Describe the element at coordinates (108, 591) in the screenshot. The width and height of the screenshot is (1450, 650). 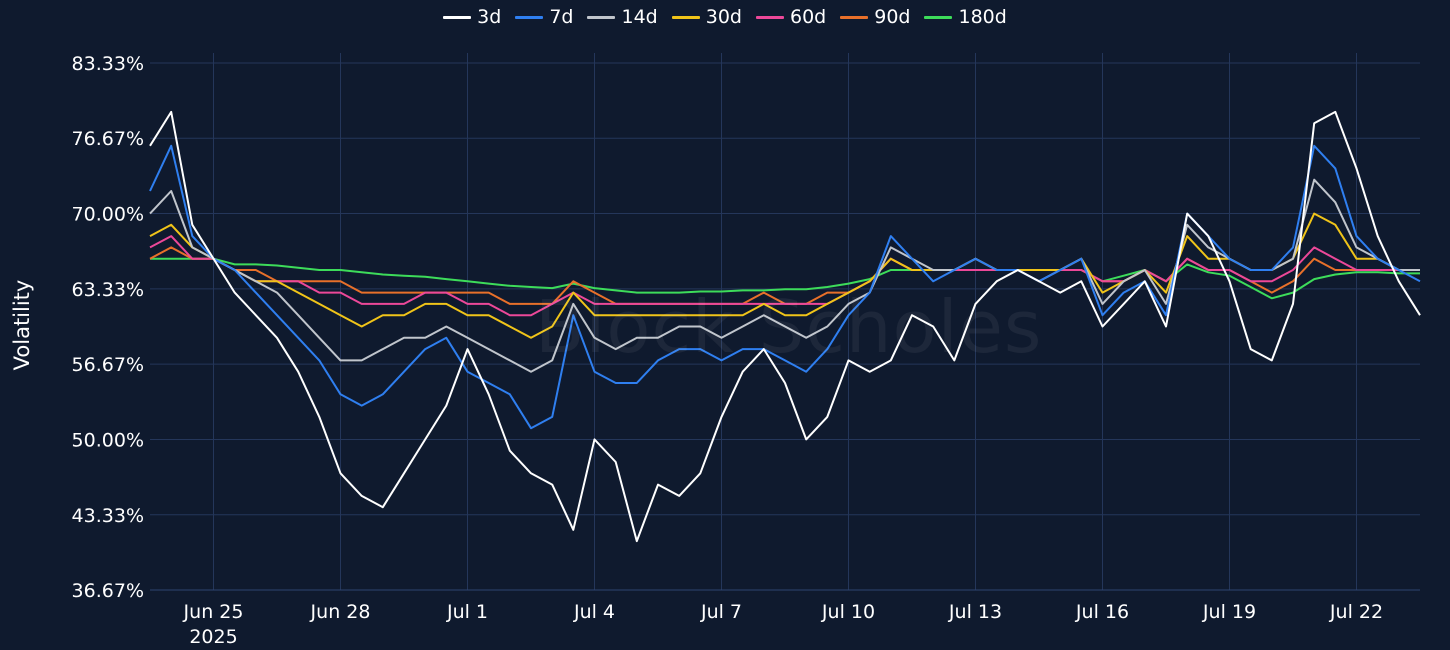
I see `y-tick-label: 36.67%` at that location.